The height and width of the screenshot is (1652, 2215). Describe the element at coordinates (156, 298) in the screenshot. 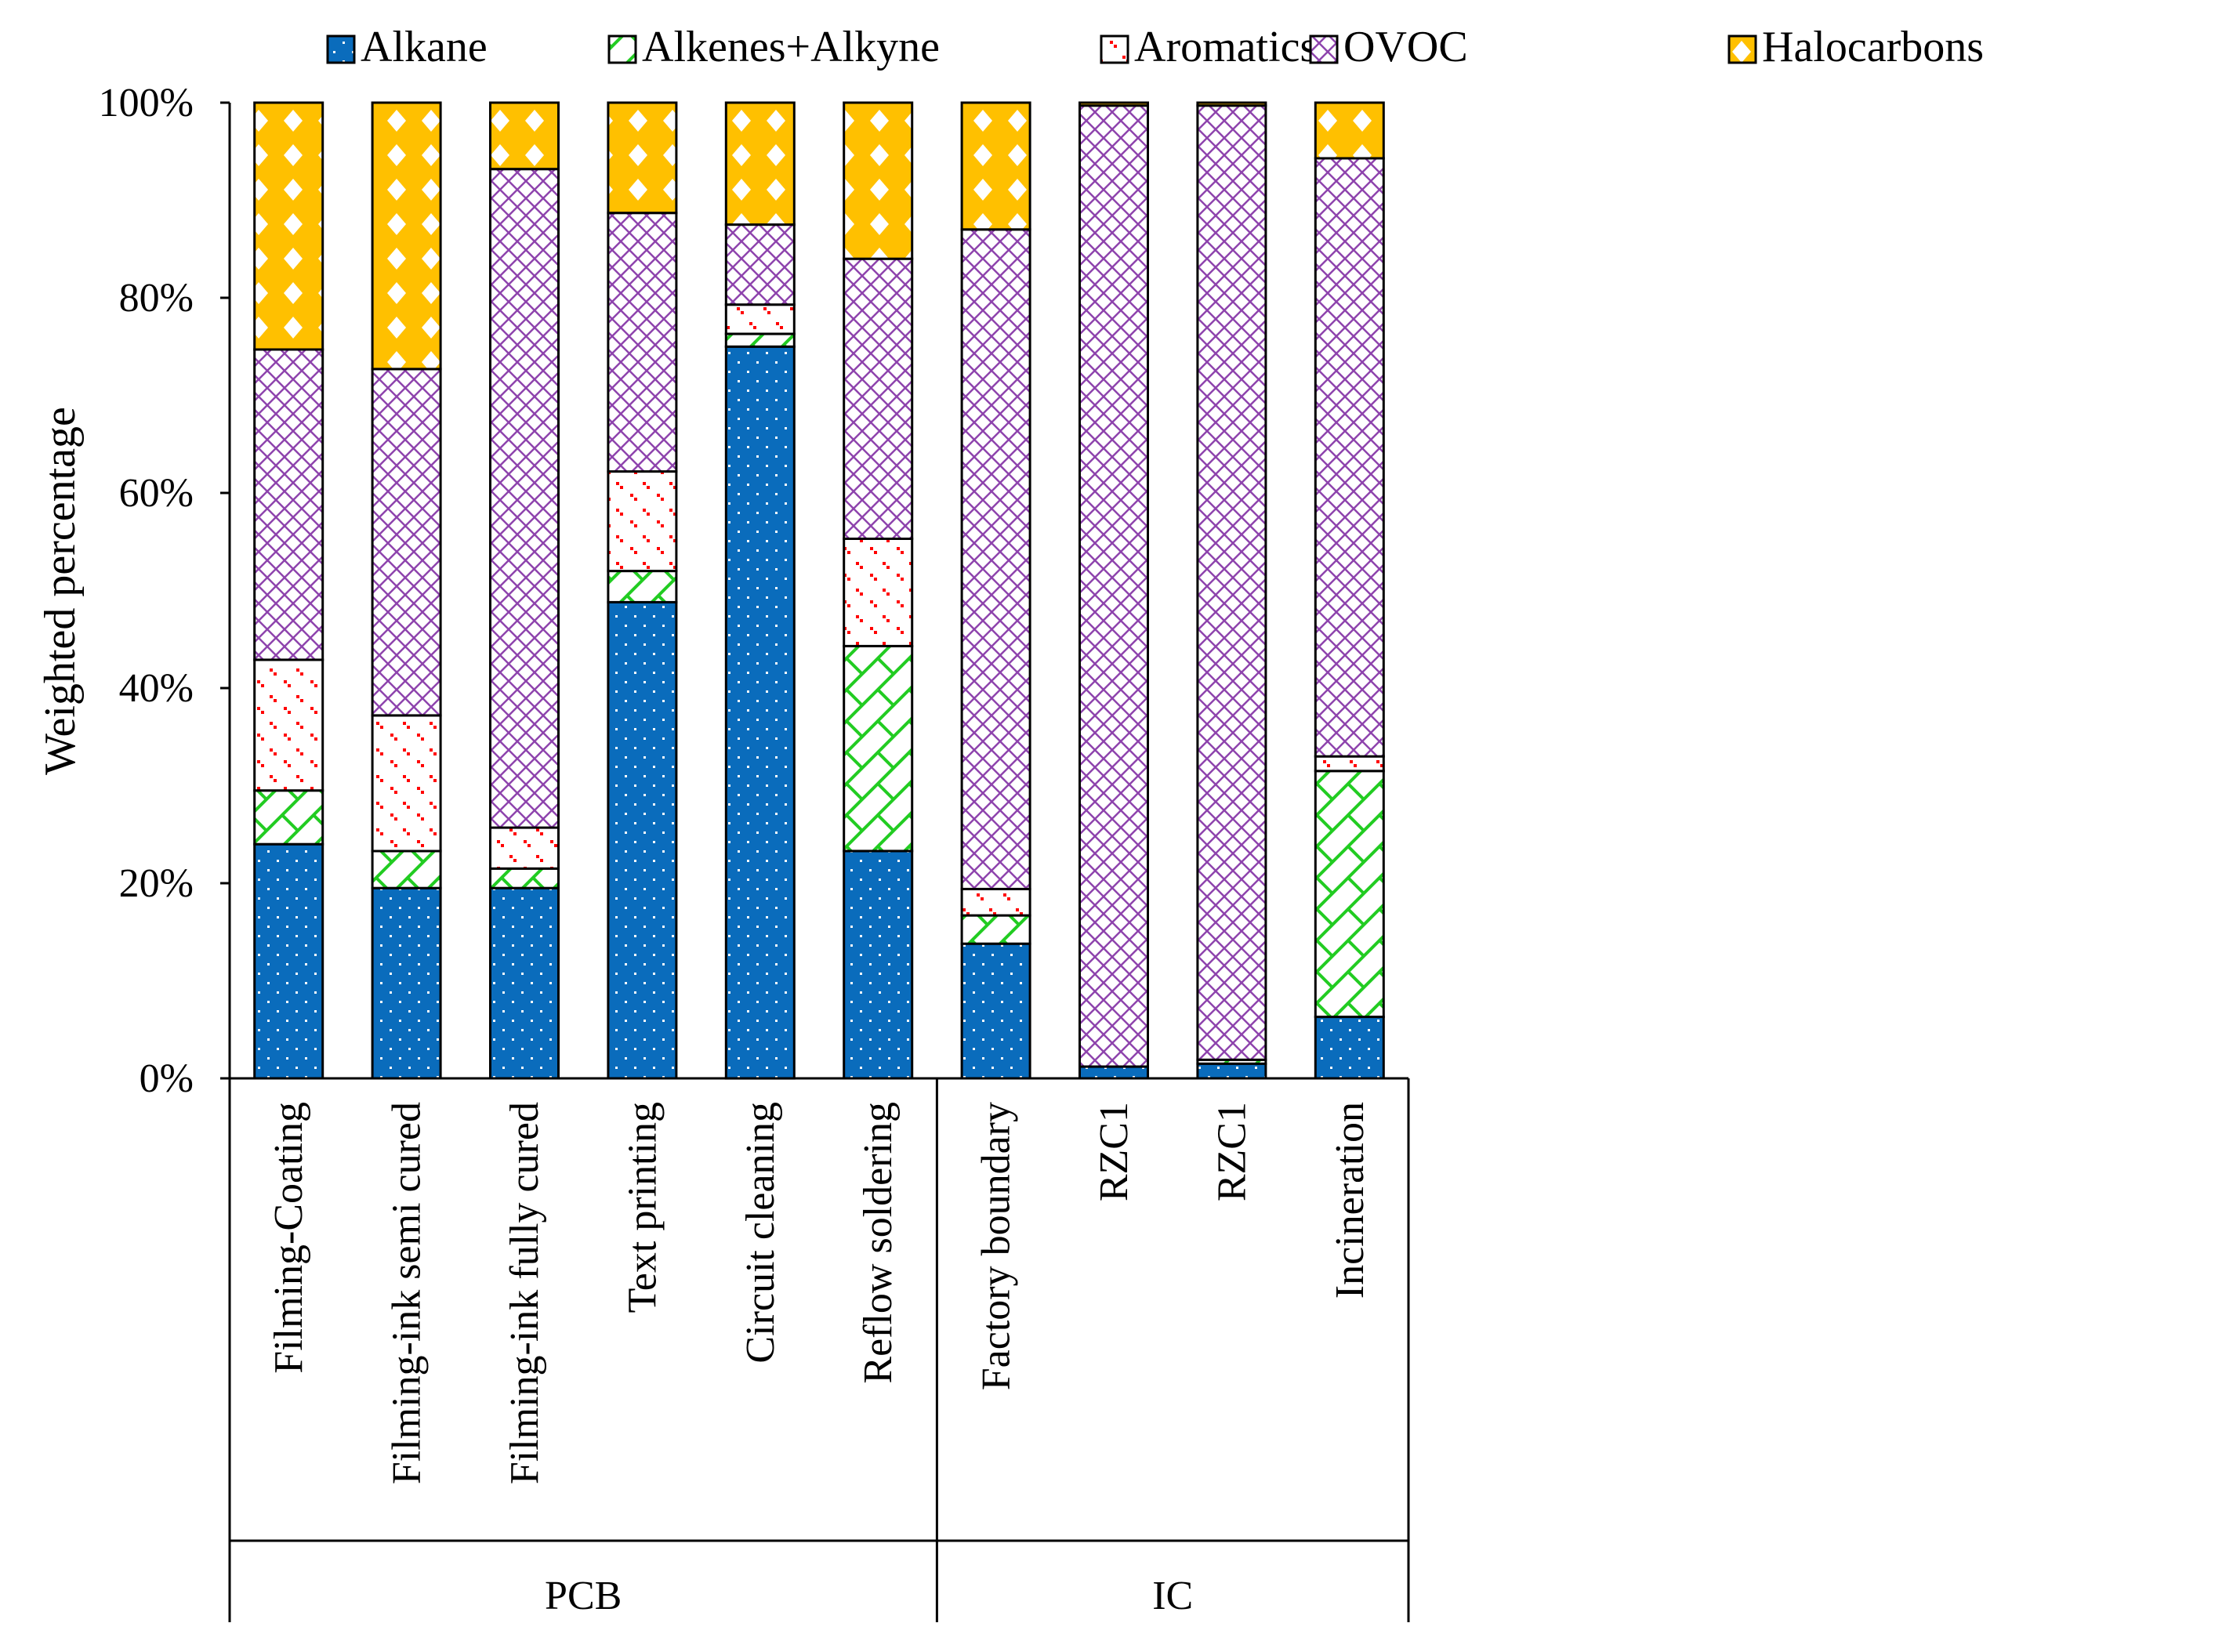

I see `y-tick-label: 80%` at that location.